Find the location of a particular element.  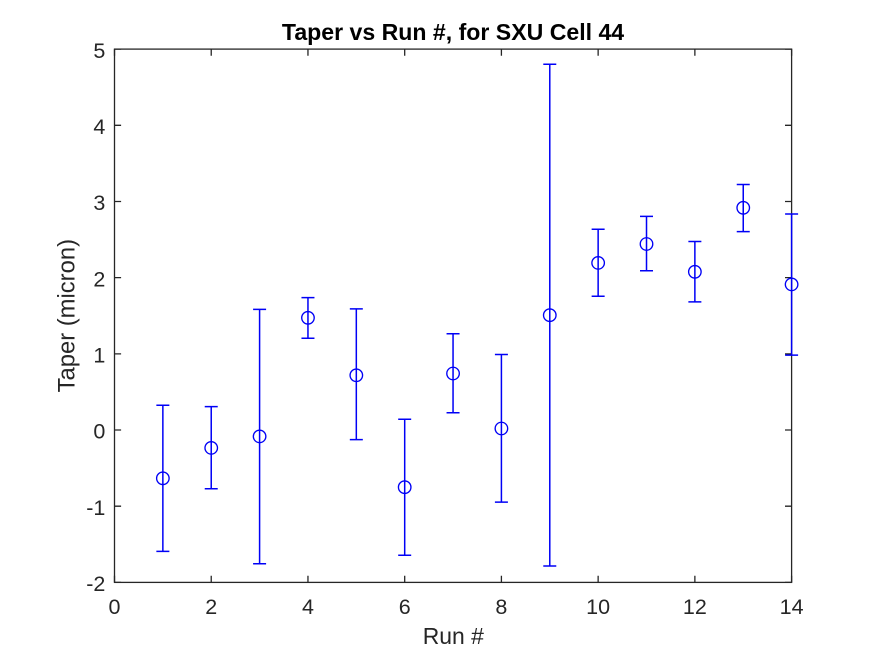

svg-text: 5 is located at coordinates (99, 51).